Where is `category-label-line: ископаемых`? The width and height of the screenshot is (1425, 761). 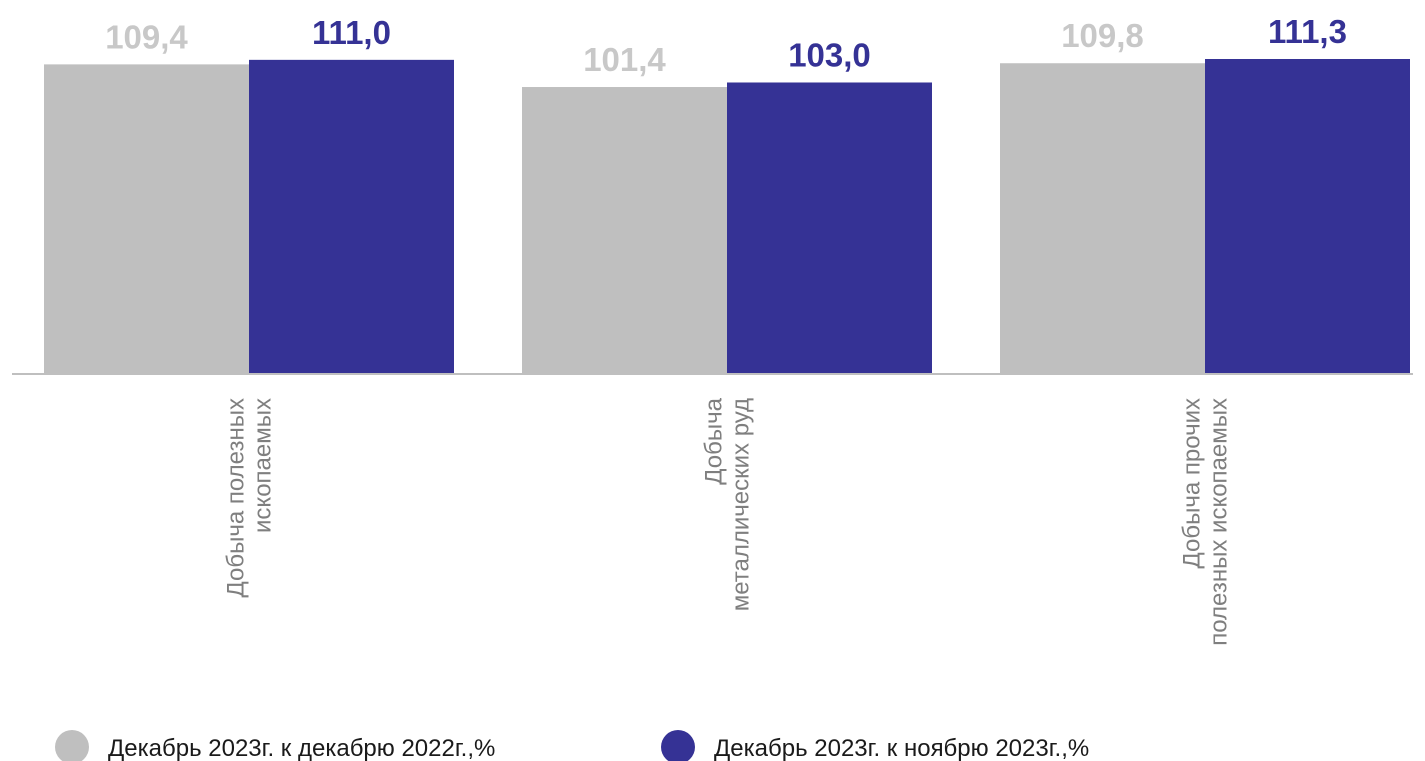
category-label-line: ископаемых is located at coordinates (263, 465).